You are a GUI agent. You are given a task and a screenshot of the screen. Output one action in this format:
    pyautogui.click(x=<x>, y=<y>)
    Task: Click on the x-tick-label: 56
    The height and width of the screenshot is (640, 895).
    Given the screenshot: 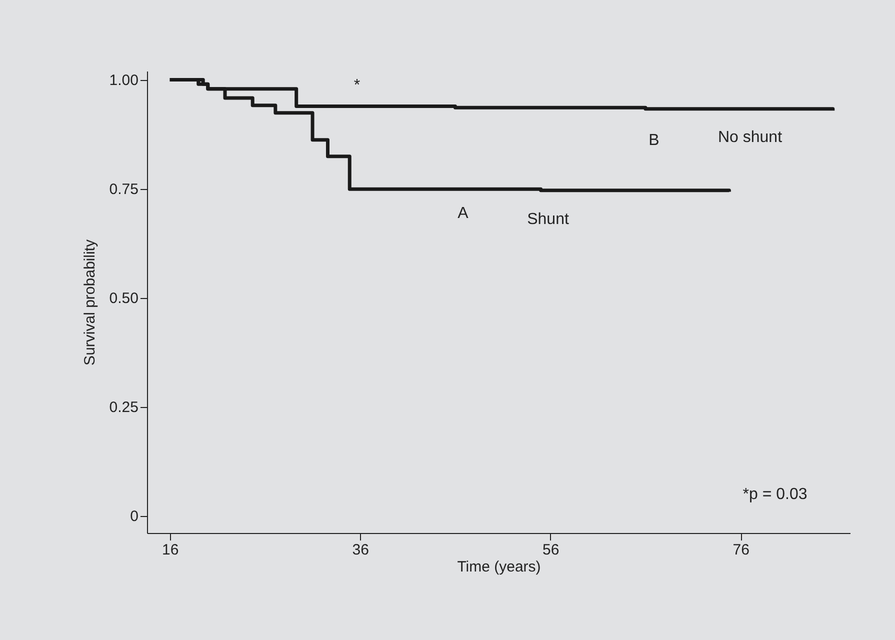 What is the action you would take?
    pyautogui.click(x=551, y=550)
    